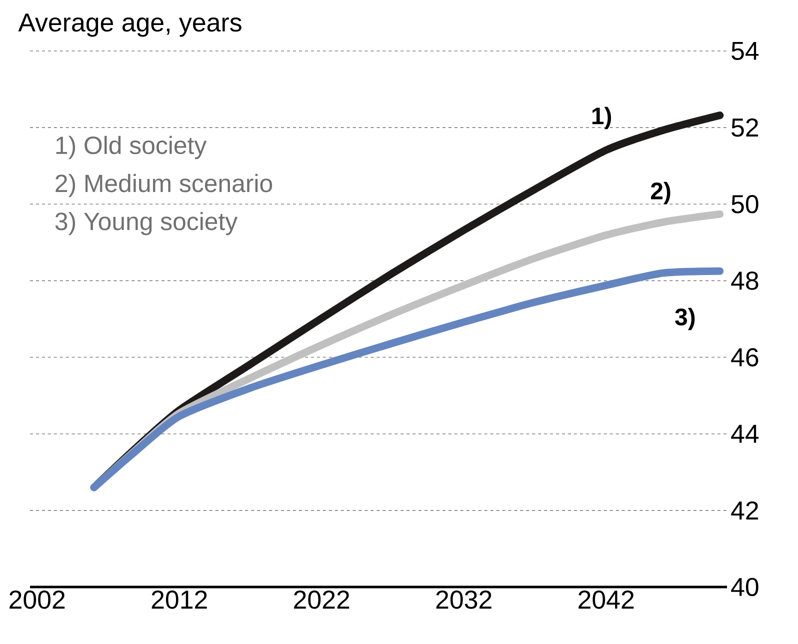 The image size is (798, 644). Describe the element at coordinates (744, 357) in the screenshot. I see `y-tick-label: 46` at that location.